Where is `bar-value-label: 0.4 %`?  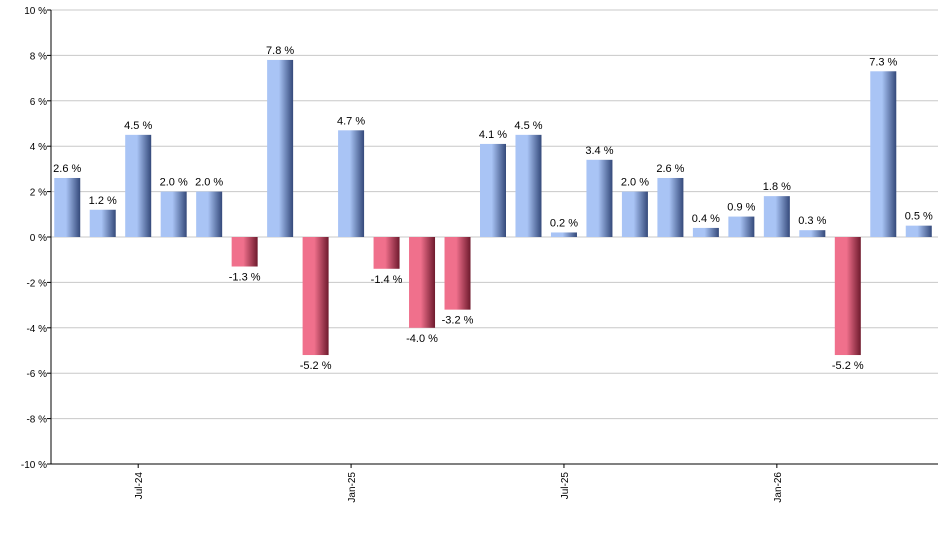 bar-value-label: 0.4 % is located at coordinates (706, 219).